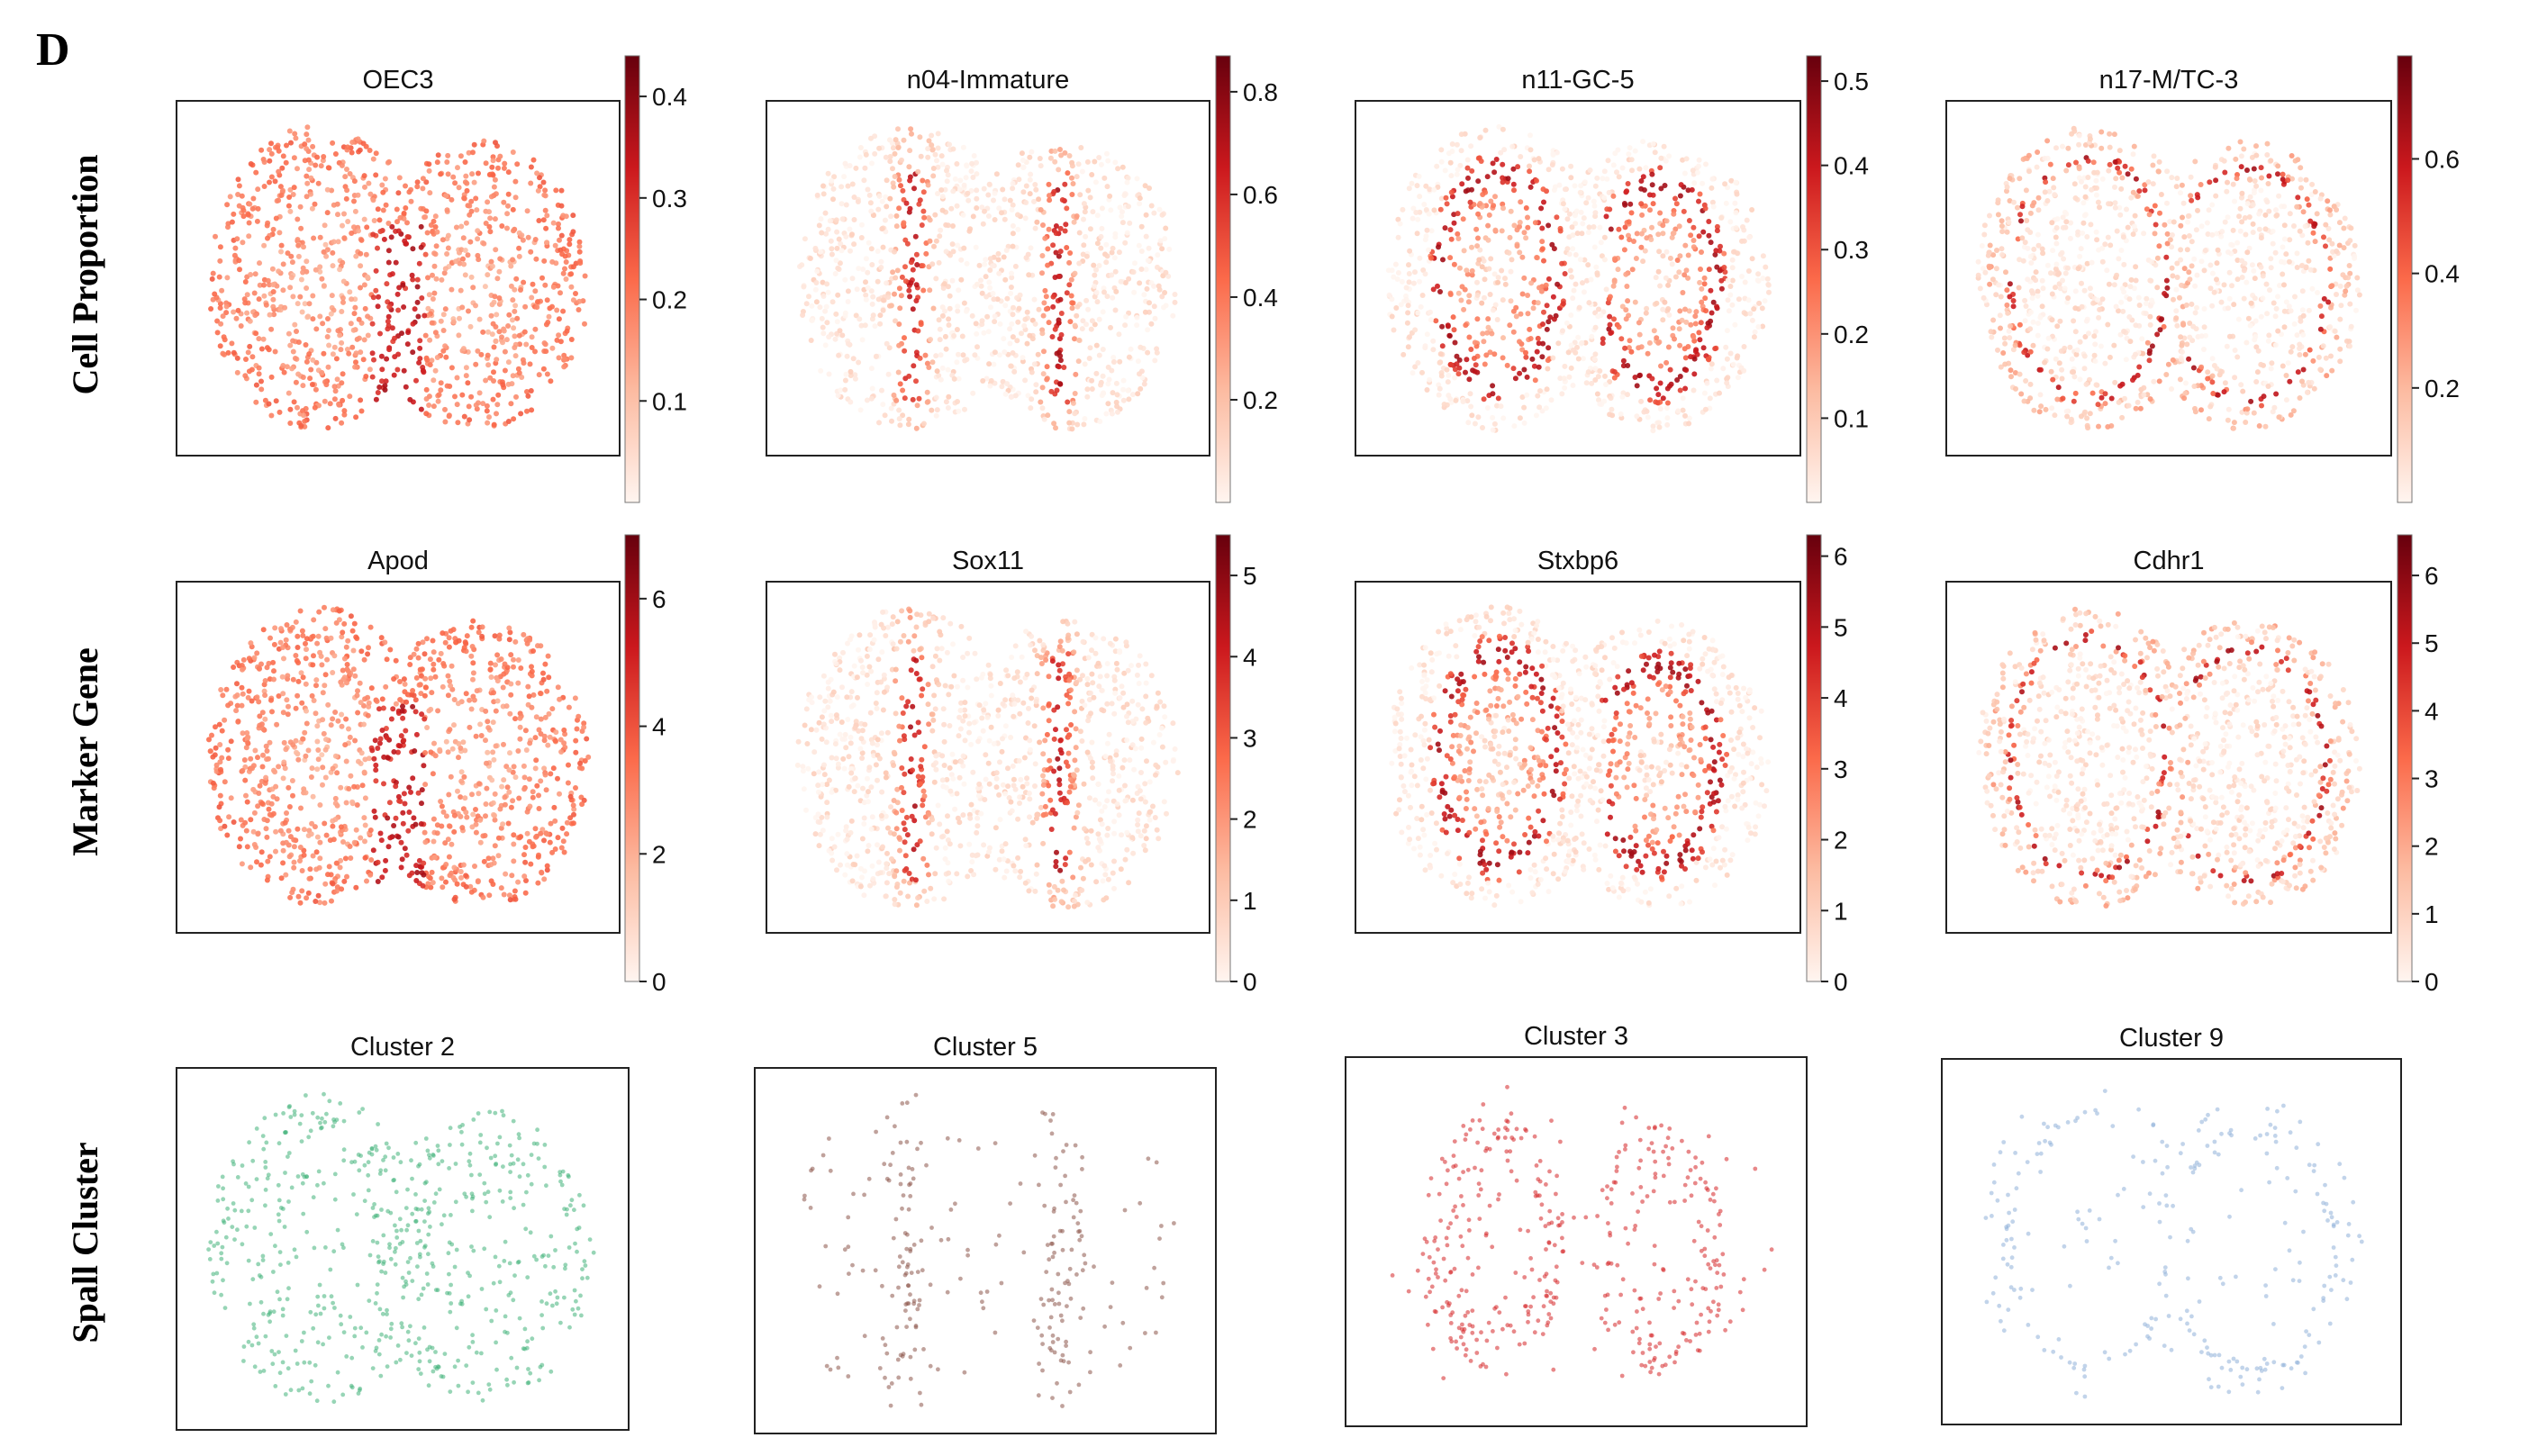 This screenshot has height=1456, width=2529. What do you see at coordinates (1851, 82) in the screenshot?
I see `colorbar-tick-label: 0.5` at bounding box center [1851, 82].